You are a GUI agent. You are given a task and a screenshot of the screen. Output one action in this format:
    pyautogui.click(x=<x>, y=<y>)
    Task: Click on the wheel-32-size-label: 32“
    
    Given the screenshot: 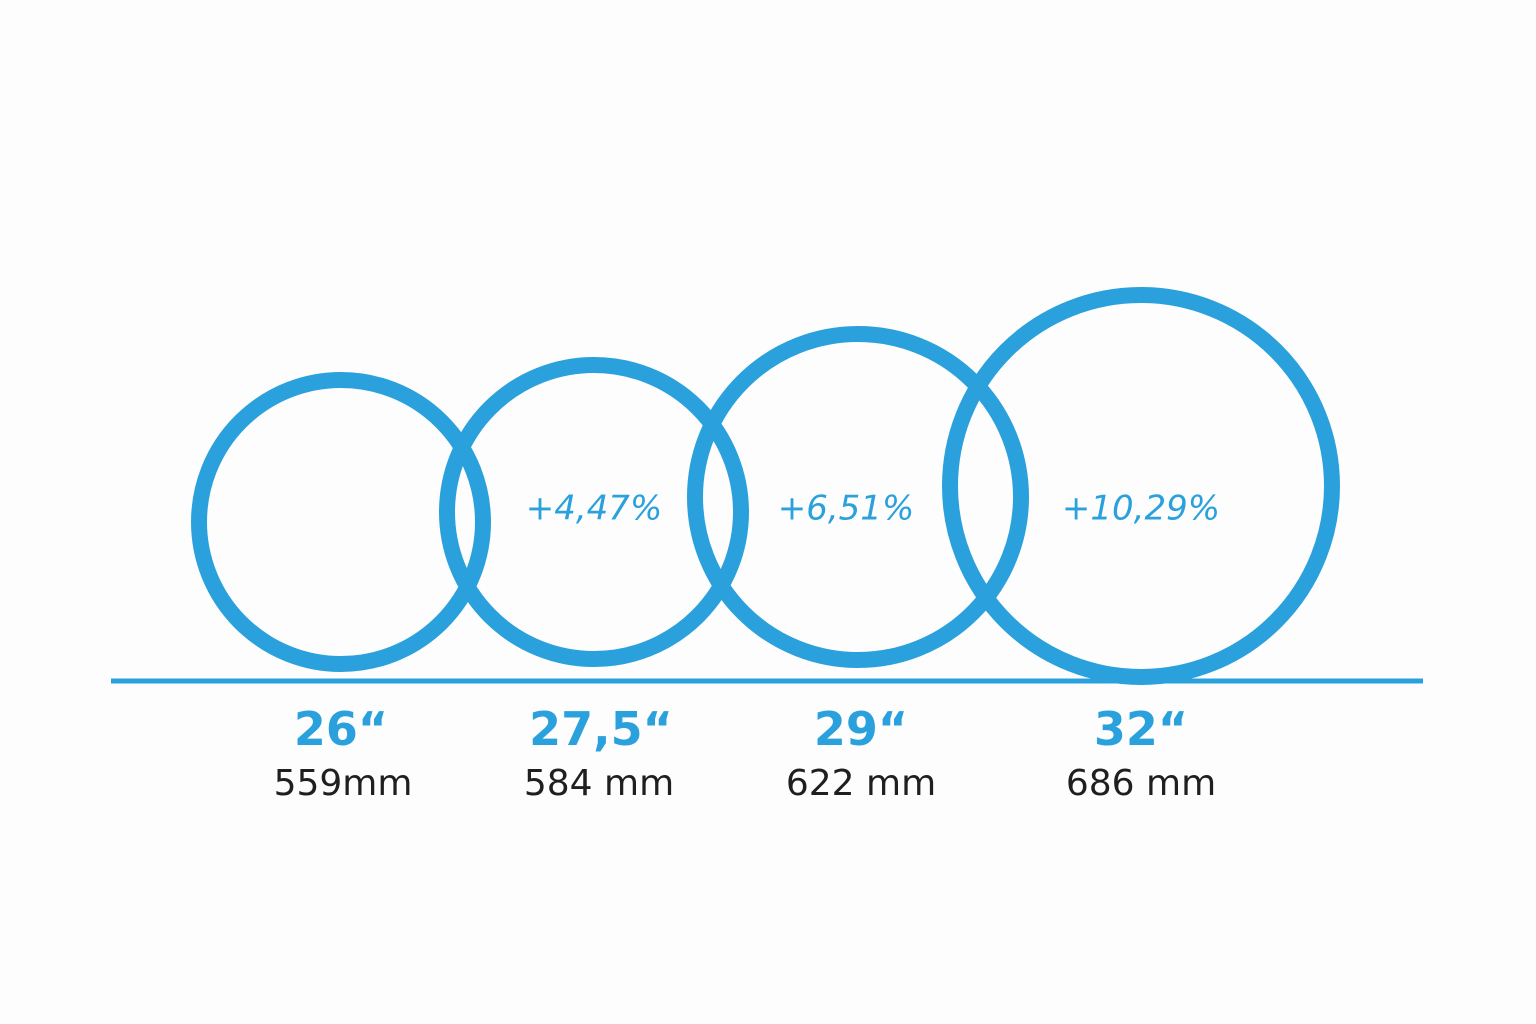 What is the action you would take?
    pyautogui.click(x=1141, y=729)
    